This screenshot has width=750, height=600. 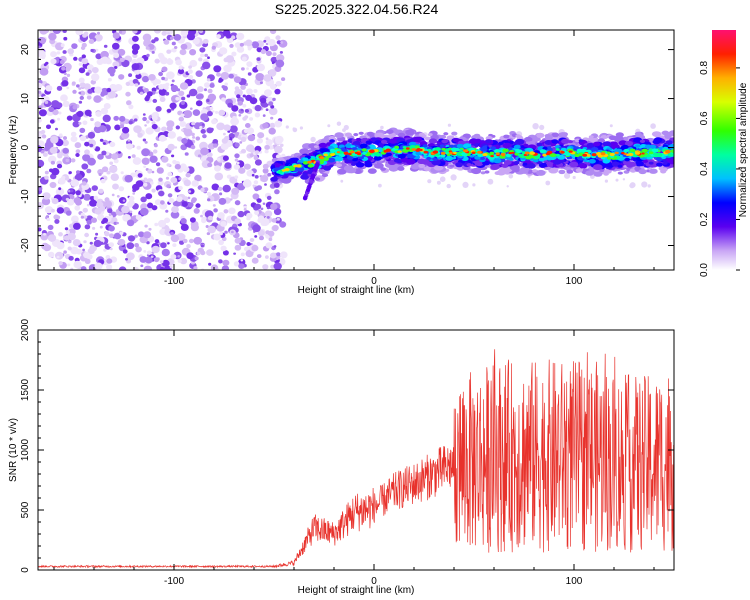 What do you see at coordinates (356, 290) in the screenshot?
I see `spectrogram-x-axis-label: Height of straight line (km)` at bounding box center [356, 290].